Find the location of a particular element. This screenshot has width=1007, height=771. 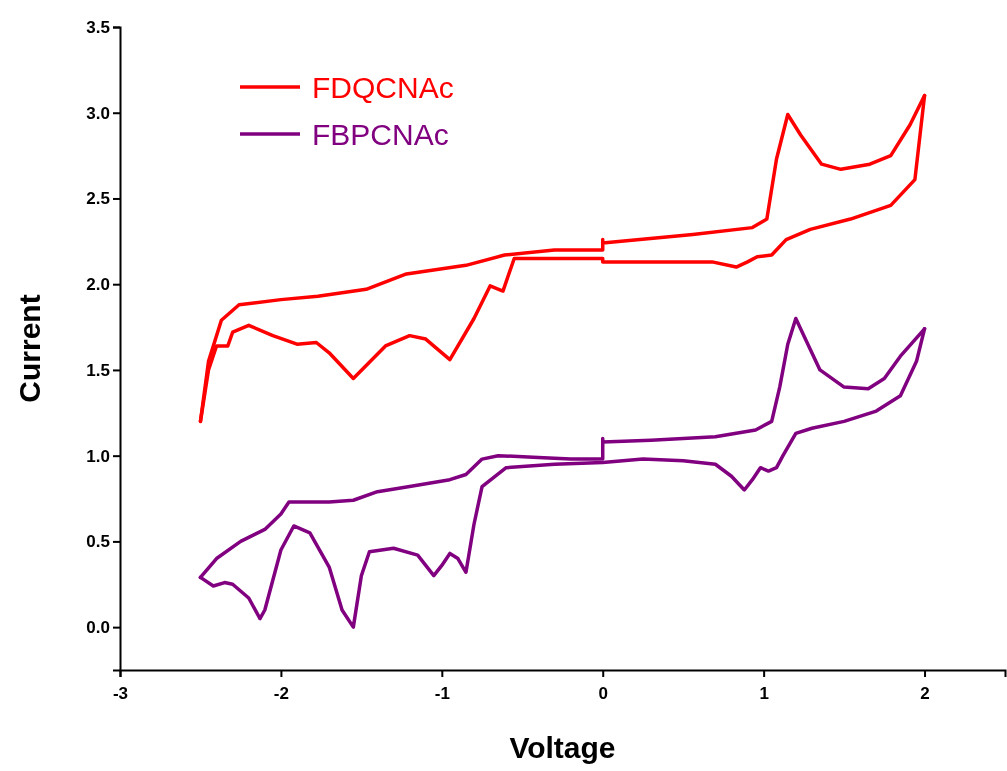

legend-label: FDQCNAc is located at coordinates (383, 87).